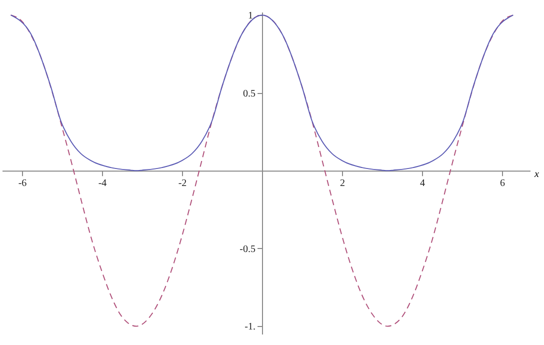  Describe the element at coordinates (182, 184) in the screenshot. I see `x-tick-label: -2` at that location.